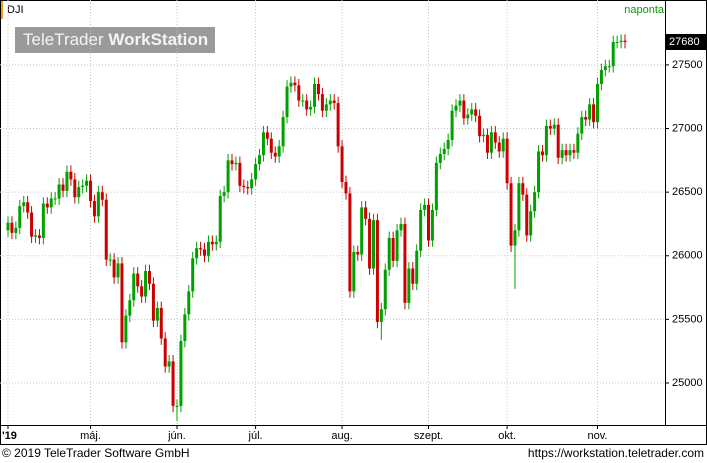  I want to click on interval: naponta, so click(644, 10).